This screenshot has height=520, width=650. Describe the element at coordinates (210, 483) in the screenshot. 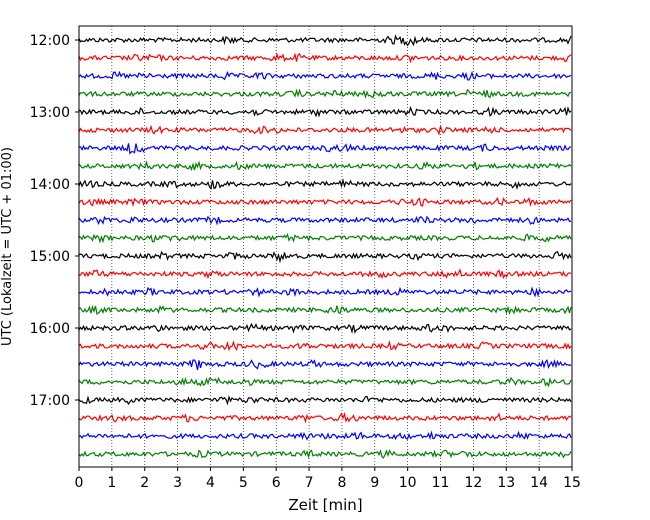

I see `x-tick-label: 4` at that location.